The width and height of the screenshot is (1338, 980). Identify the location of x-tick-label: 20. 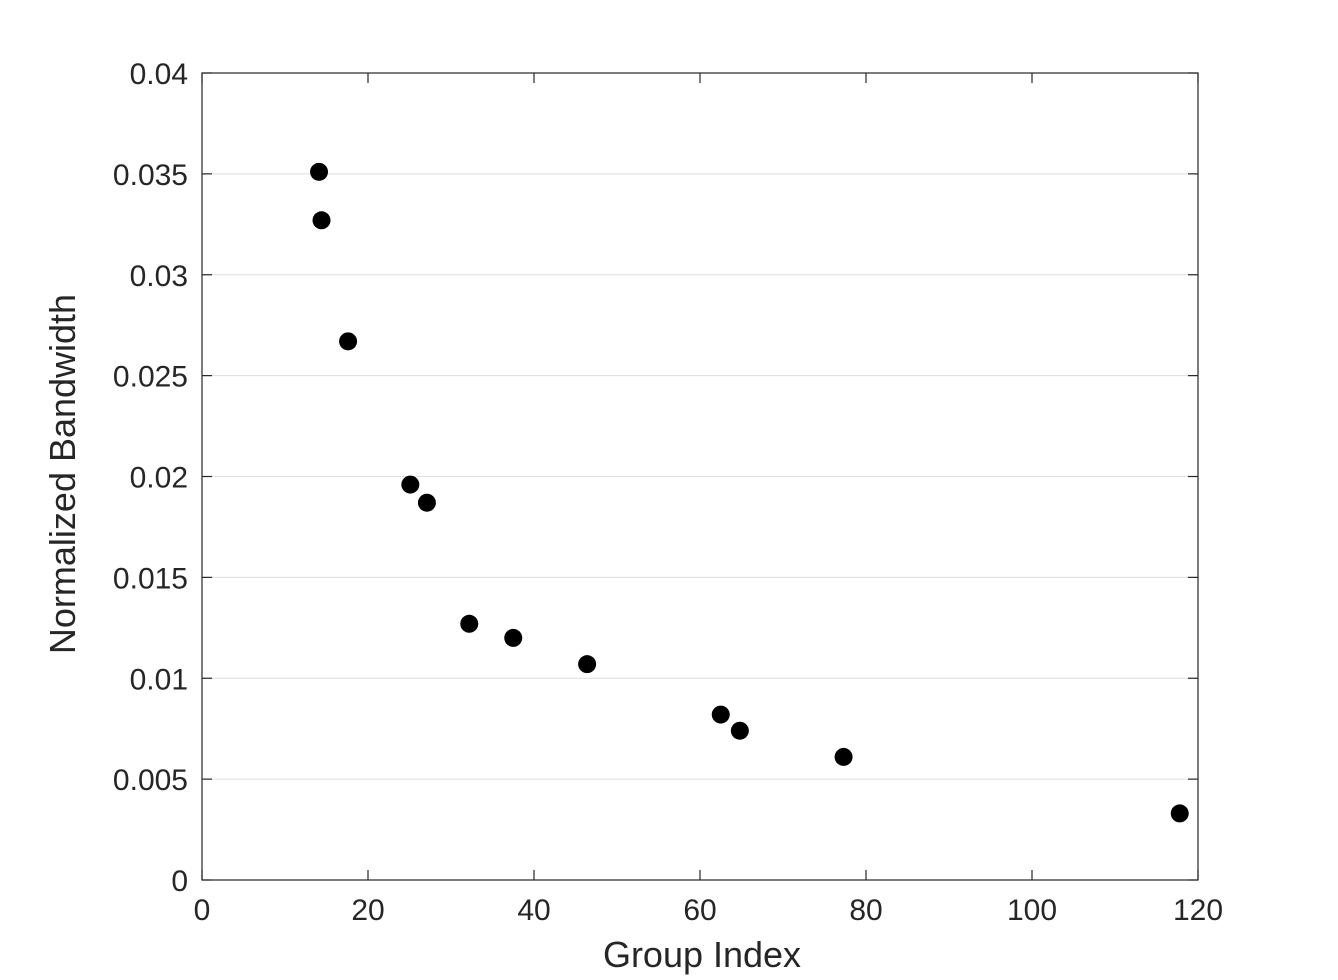
(367, 910).